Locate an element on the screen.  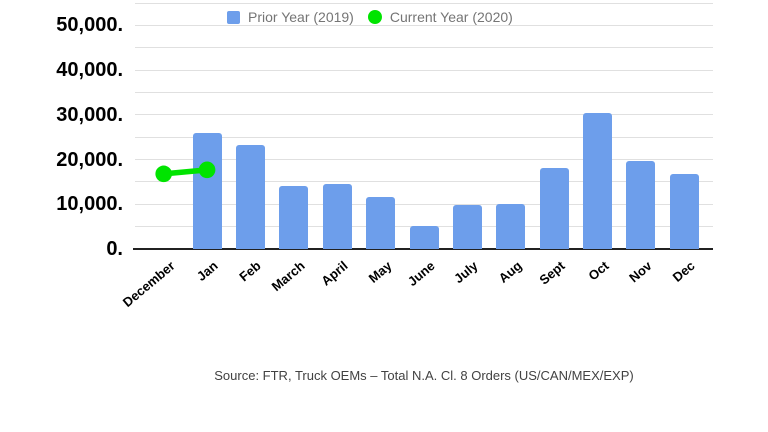
chart-legend: Prior Year (2019) Current Year (2020) is located at coordinates (370, 17).